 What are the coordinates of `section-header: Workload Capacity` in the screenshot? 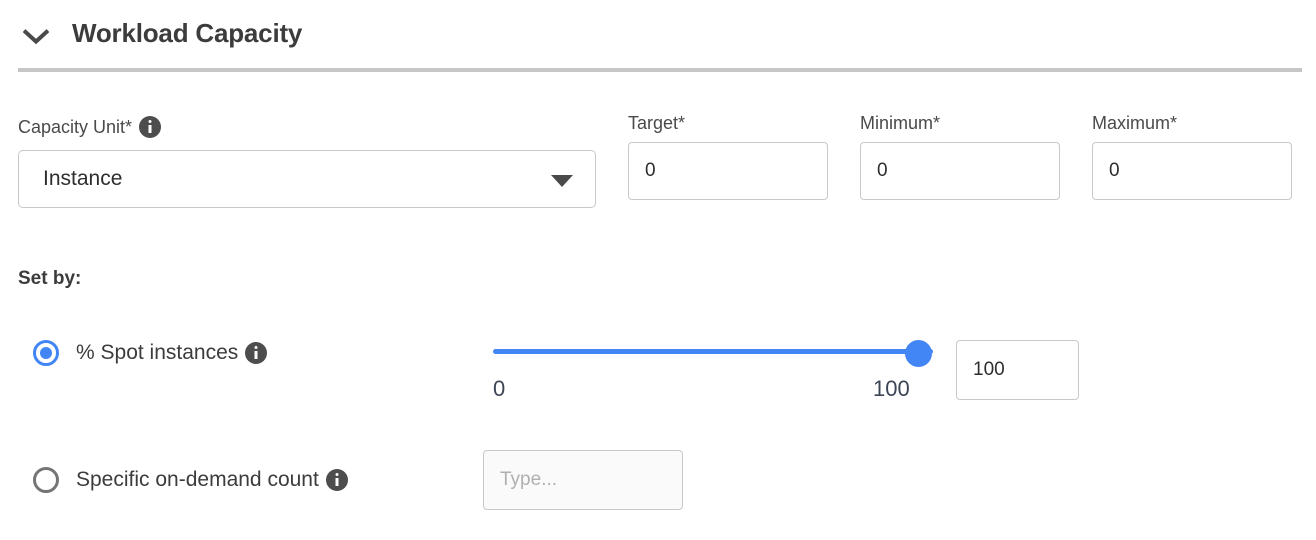 It's located at (658, 34).